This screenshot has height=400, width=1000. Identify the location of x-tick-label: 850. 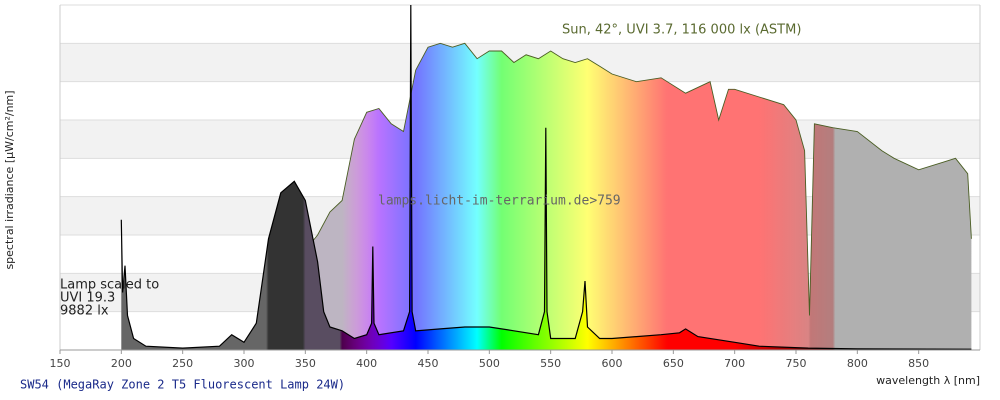
(918, 363).